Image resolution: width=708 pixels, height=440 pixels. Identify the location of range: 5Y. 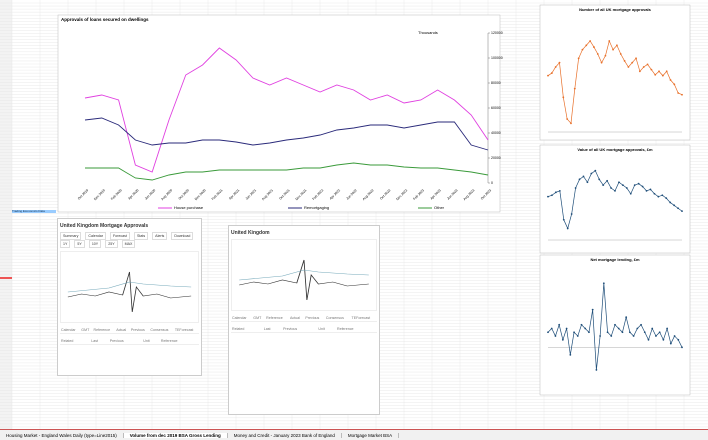
(79, 244).